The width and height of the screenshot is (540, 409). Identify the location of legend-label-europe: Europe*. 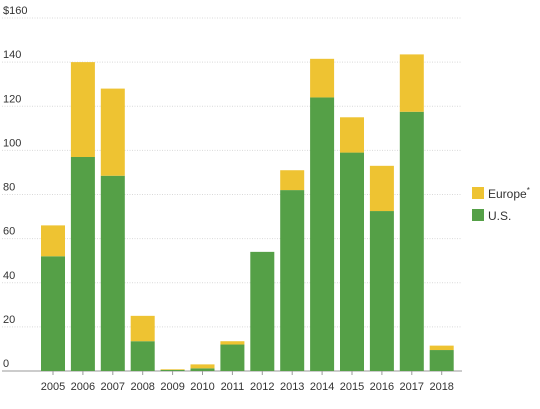
(509, 193).